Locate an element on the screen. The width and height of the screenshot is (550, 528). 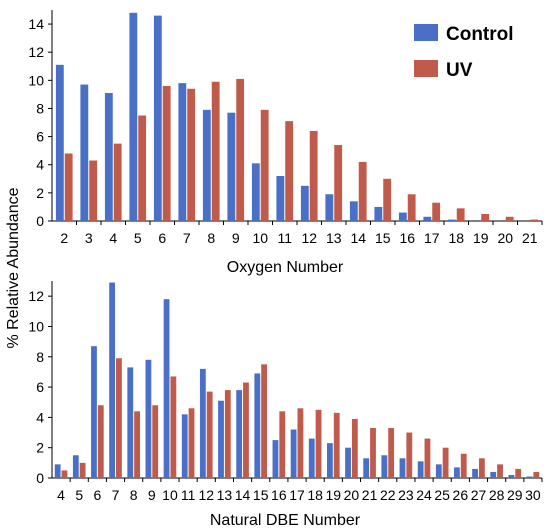
x-tick-label: 23 is located at coordinates (406, 495).